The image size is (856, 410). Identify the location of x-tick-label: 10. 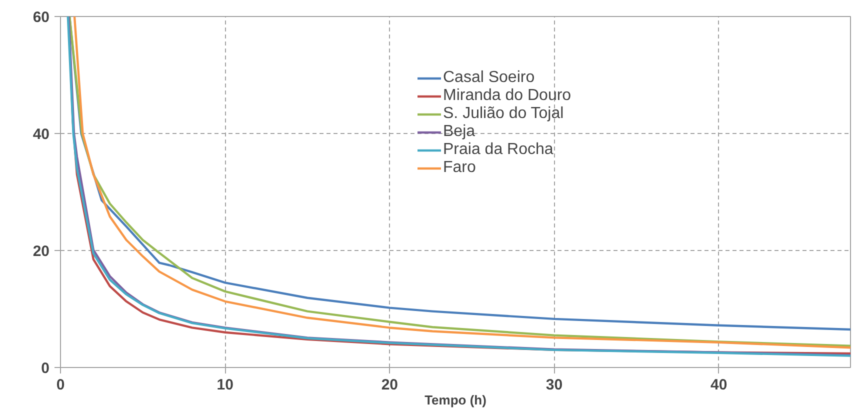
(225, 385).